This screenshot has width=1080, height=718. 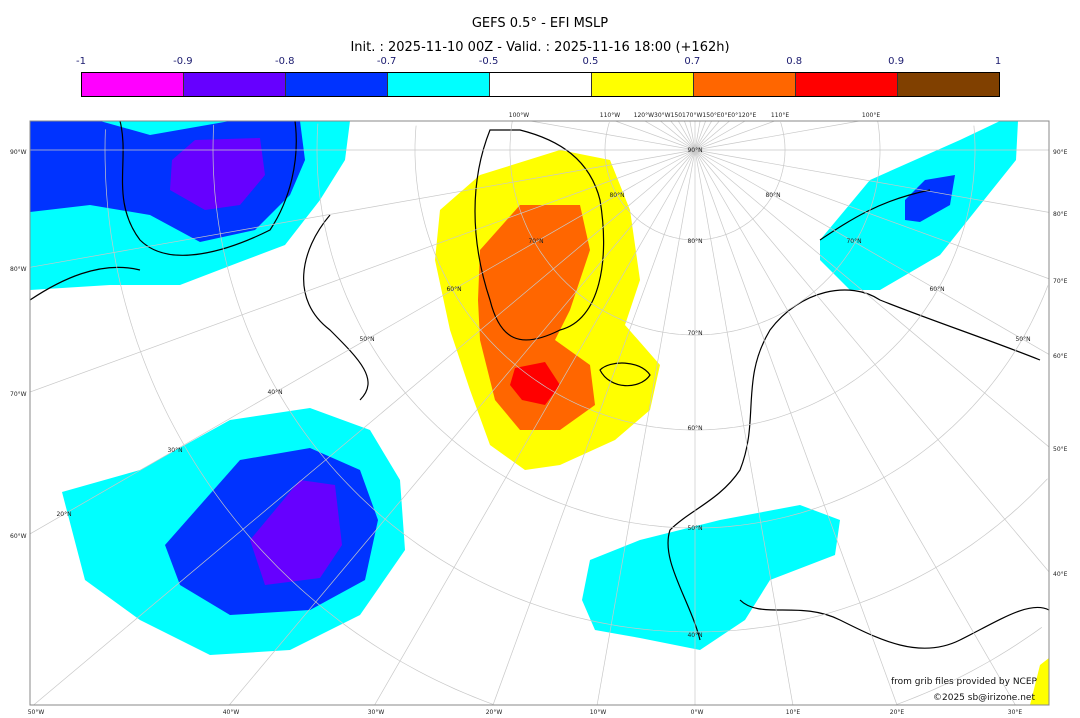 What do you see at coordinates (285, 61) in the screenshot?
I see `colorbar-tick-label: -0.8` at bounding box center [285, 61].